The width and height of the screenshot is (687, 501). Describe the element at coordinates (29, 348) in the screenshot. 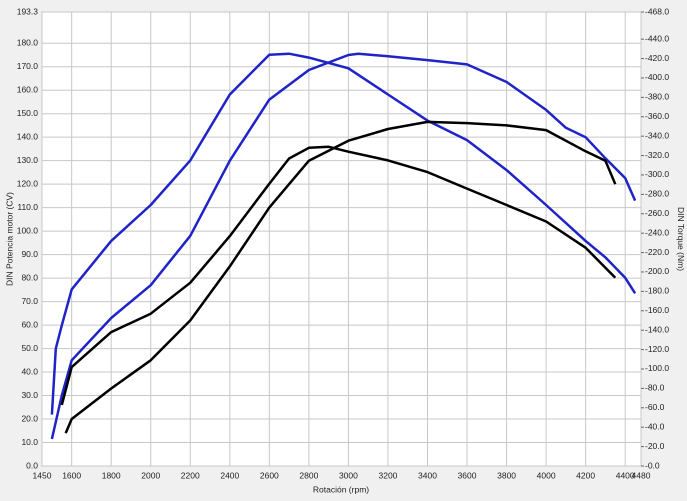

I see `y-tick-label: 50.0` at that location.